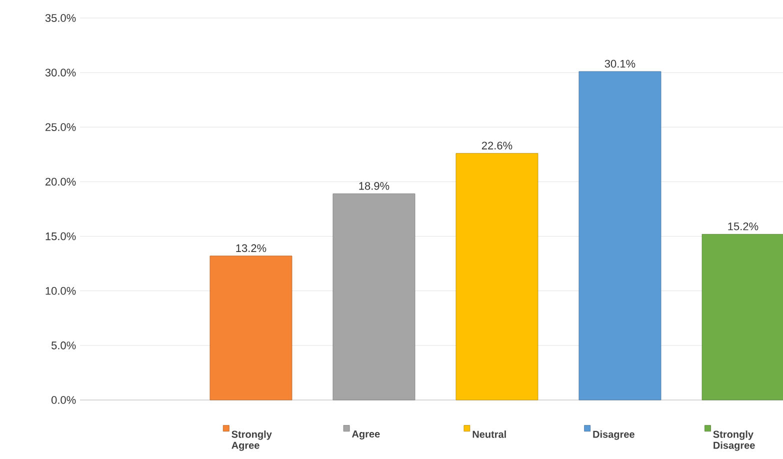 The image size is (783, 459). What do you see at coordinates (64, 346) in the screenshot?
I see `y-tick-label: 5.0%` at bounding box center [64, 346].